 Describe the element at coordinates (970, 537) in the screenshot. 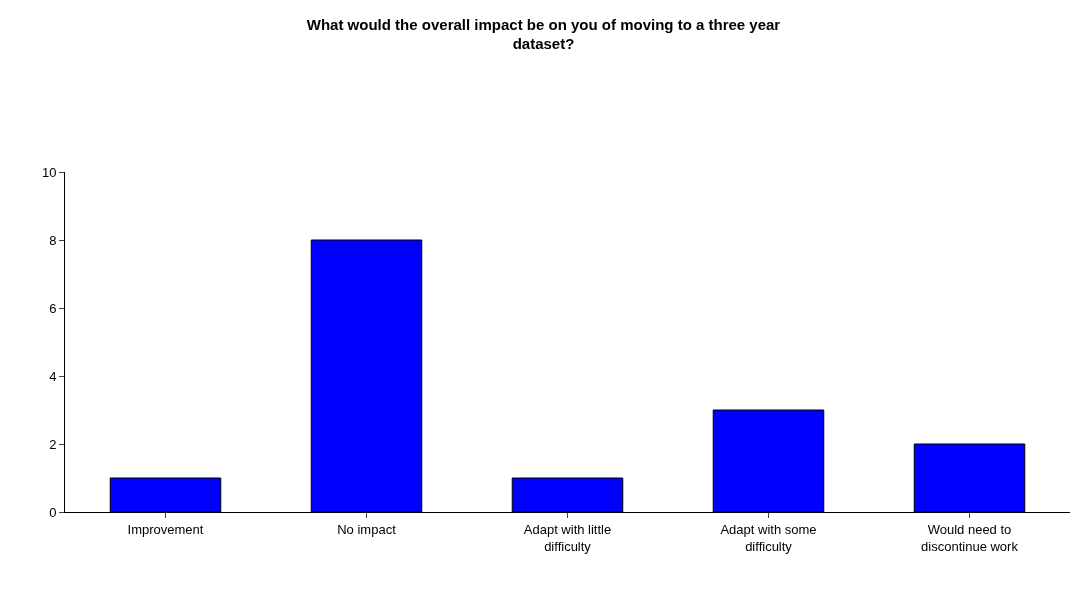

I see `x-tick-label: Would need to discontinue work` at that location.